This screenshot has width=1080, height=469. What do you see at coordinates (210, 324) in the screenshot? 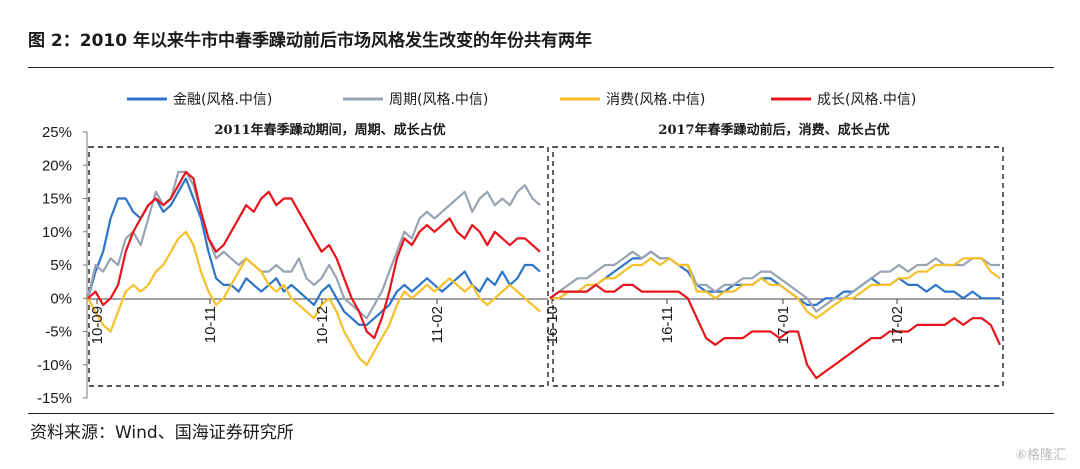
I see `x-tick-label: 10-11` at bounding box center [210, 324].